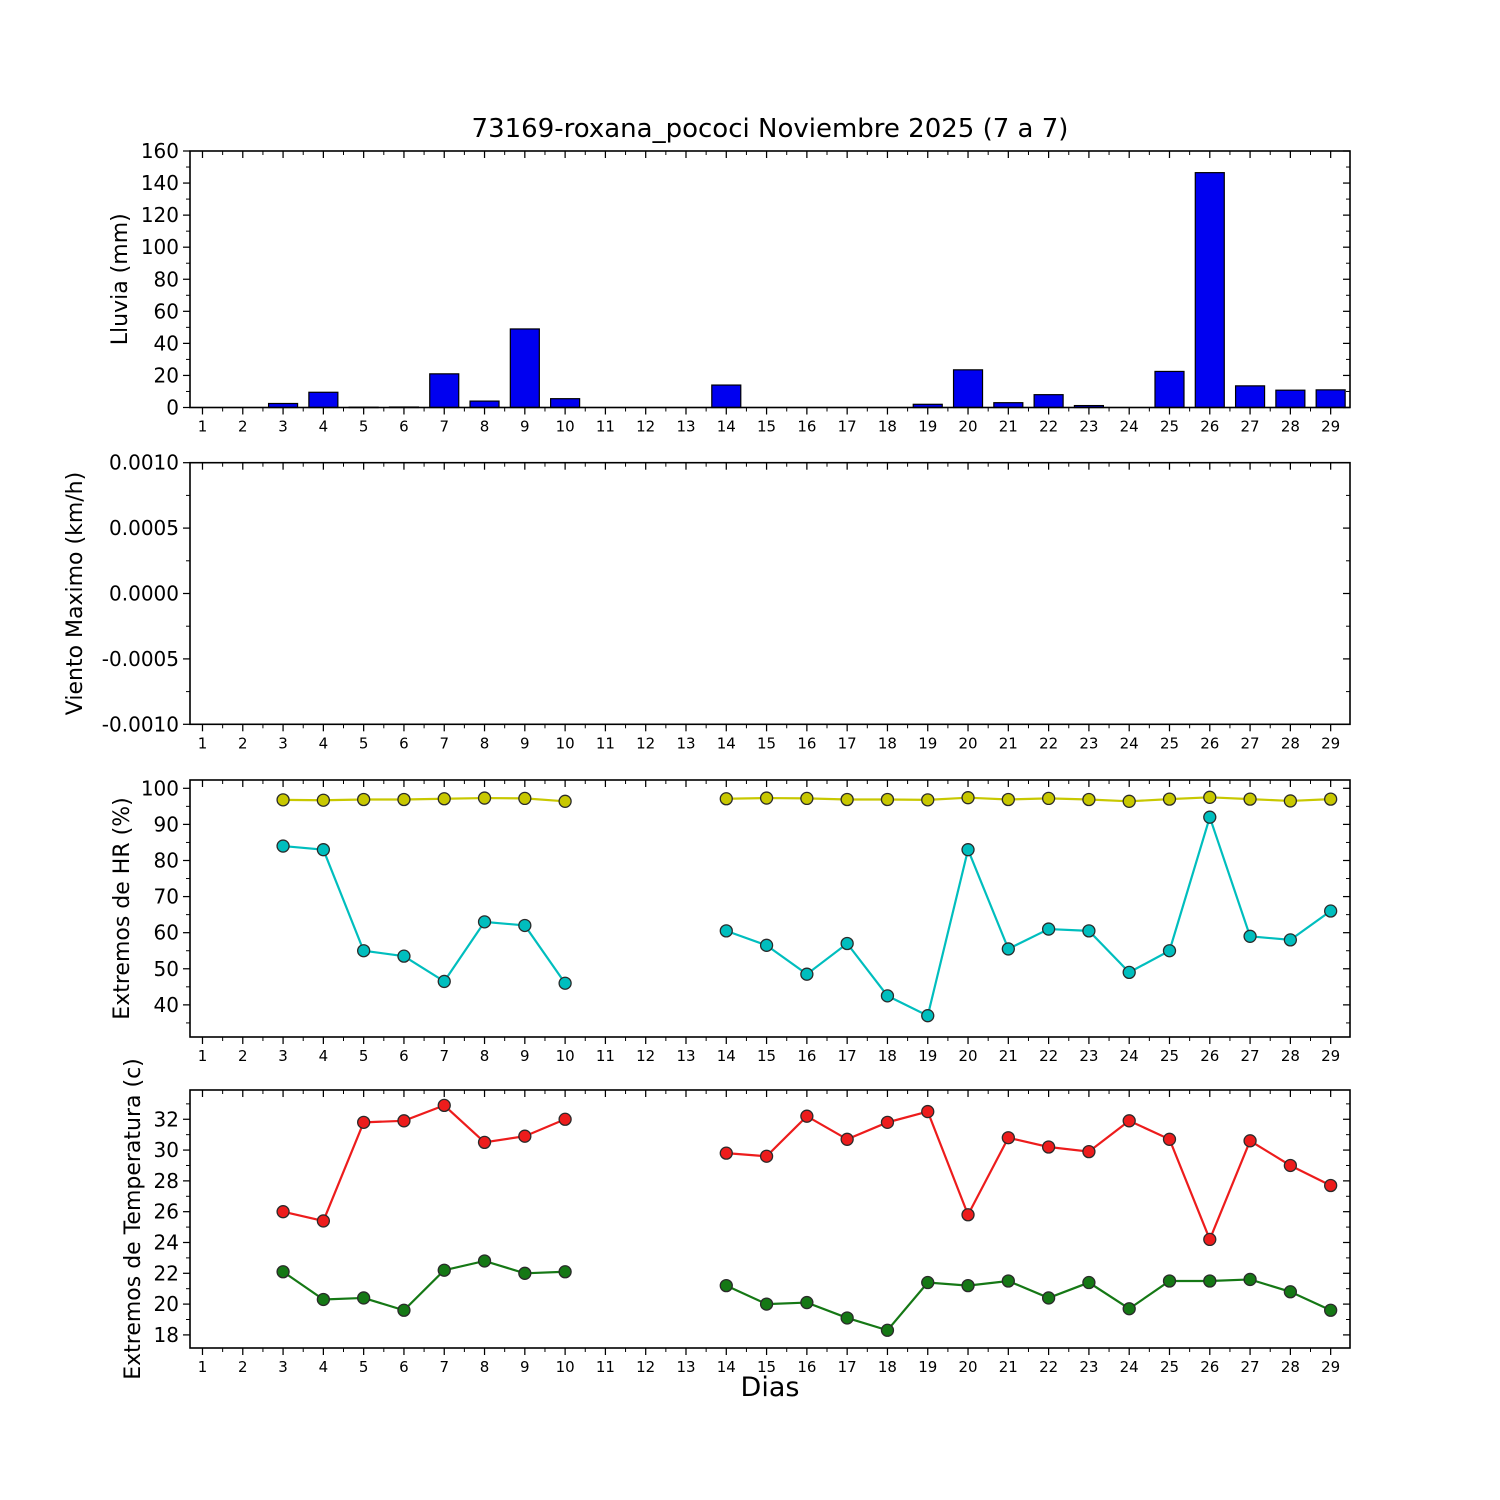 This screenshot has width=1500, height=1500. I want to click on y-tick-label: 80, so click(166, 279).